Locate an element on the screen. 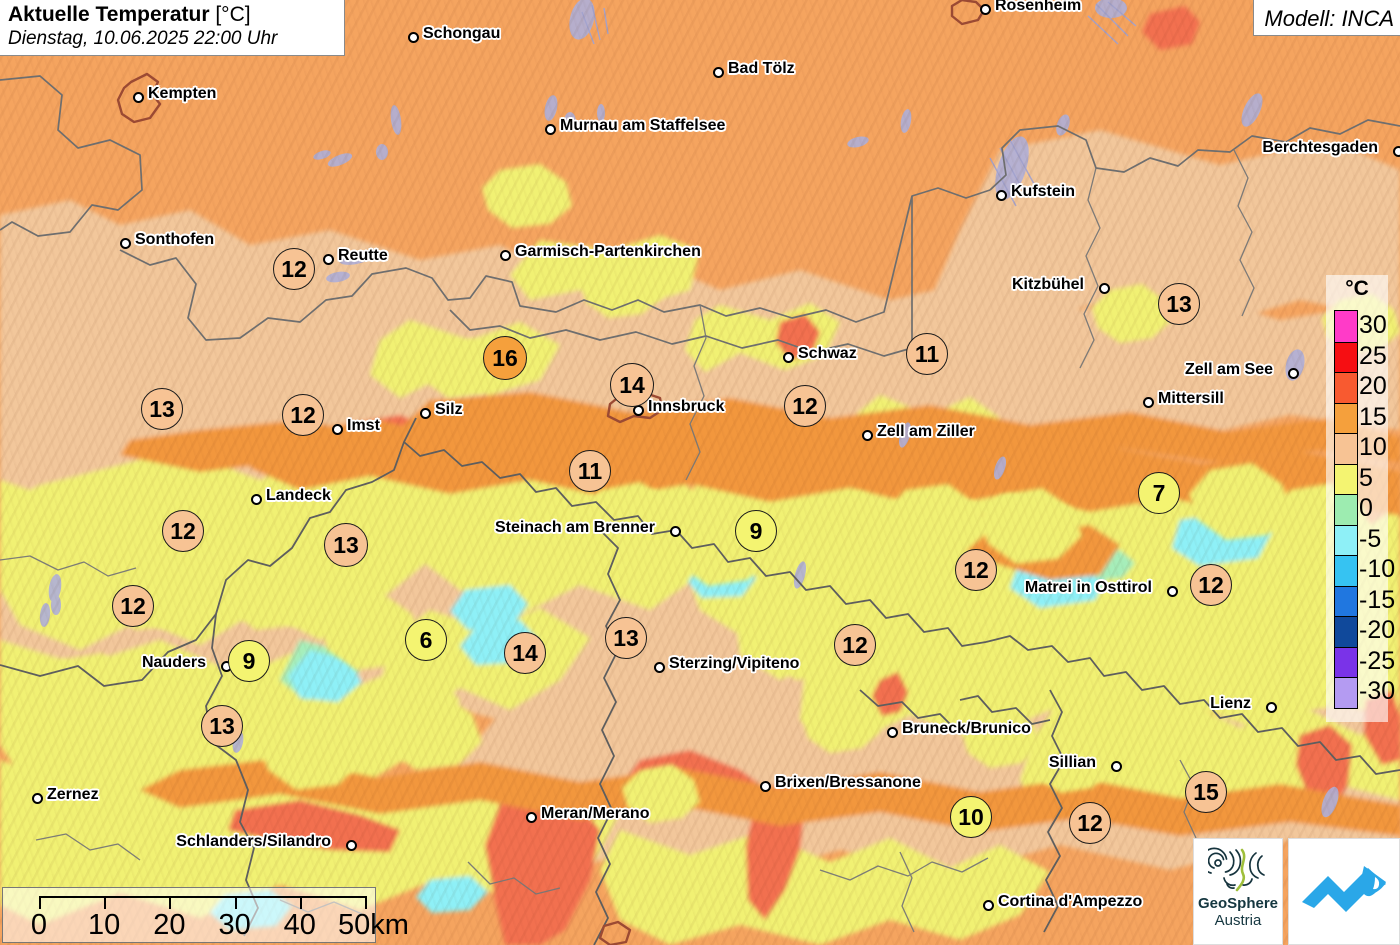  city-label: Landeck is located at coordinates (298, 495).